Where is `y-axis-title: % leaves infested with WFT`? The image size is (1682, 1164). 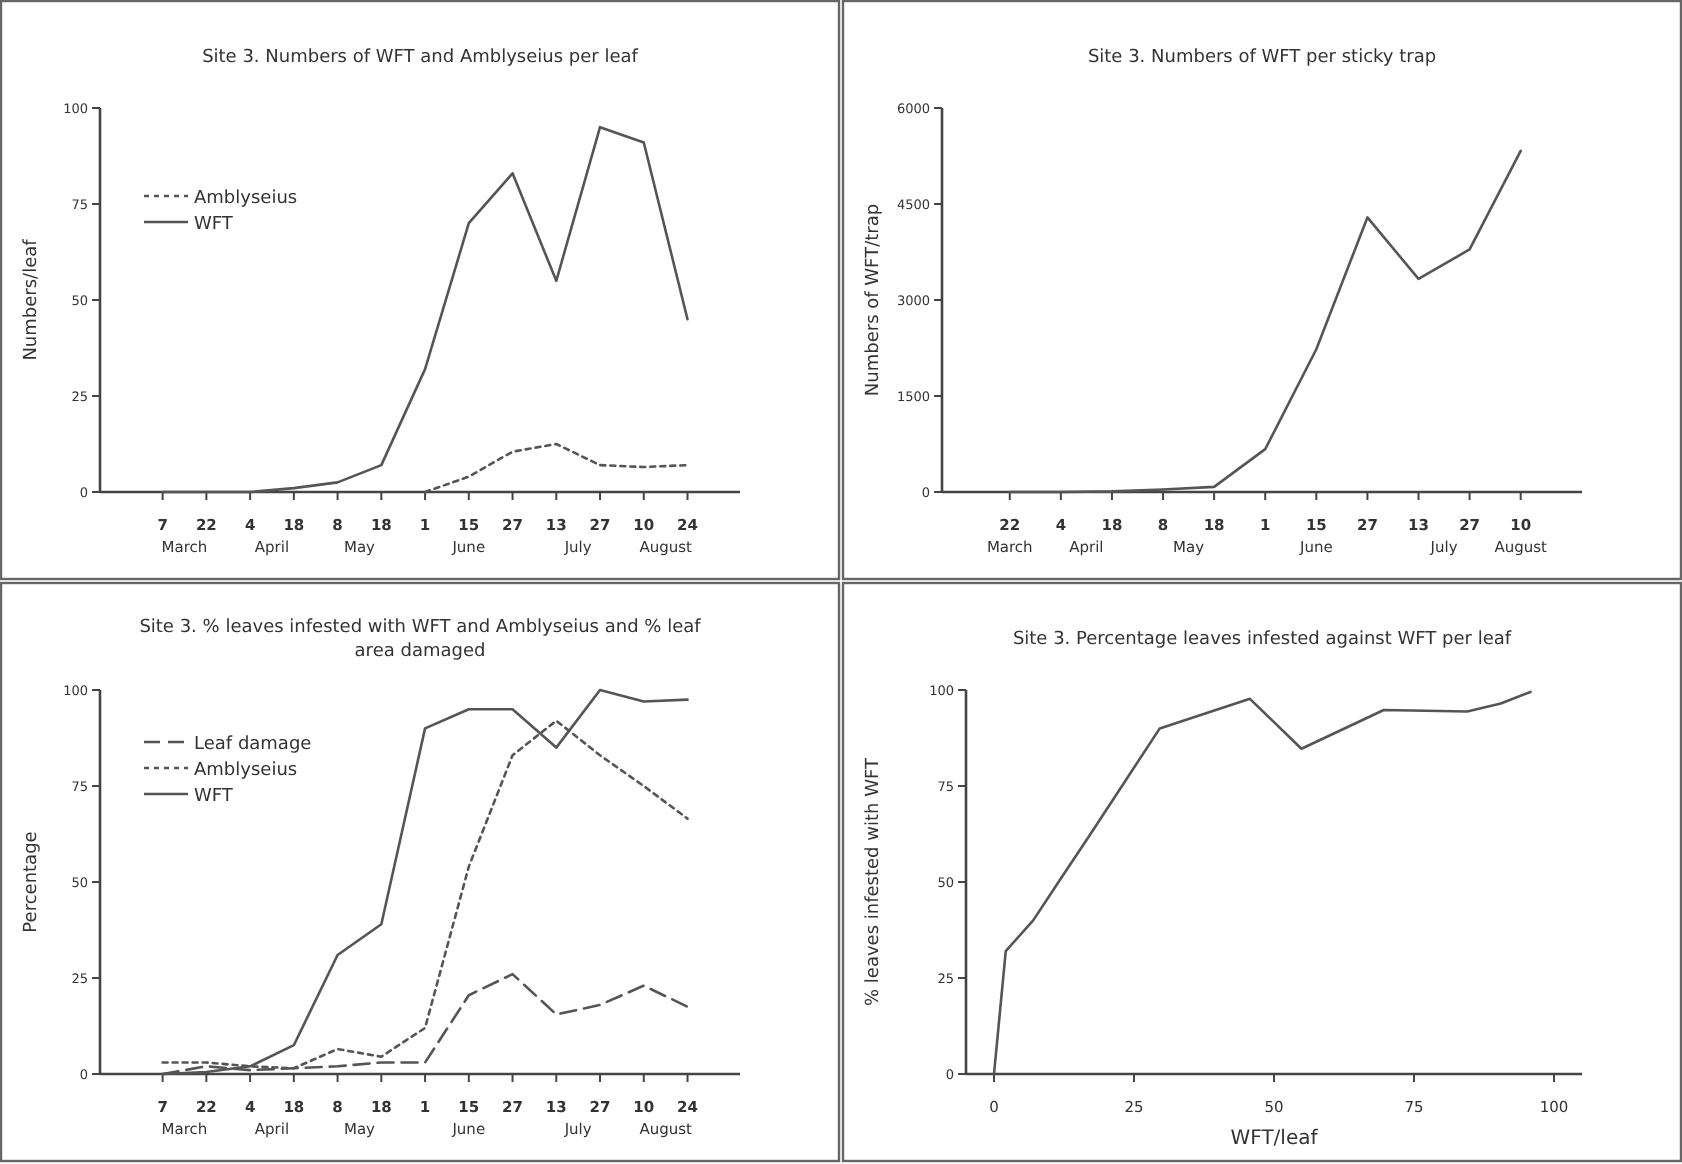 y-axis-title: % leaves infested with WFT is located at coordinates (874, 881).